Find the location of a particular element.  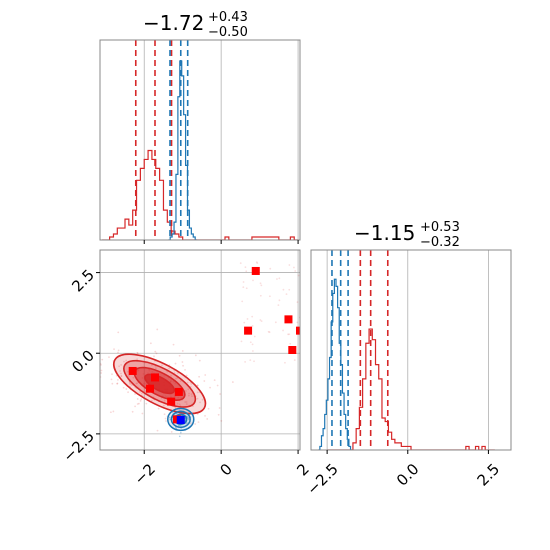

joint-plotarea is located at coordinates (200, 349).